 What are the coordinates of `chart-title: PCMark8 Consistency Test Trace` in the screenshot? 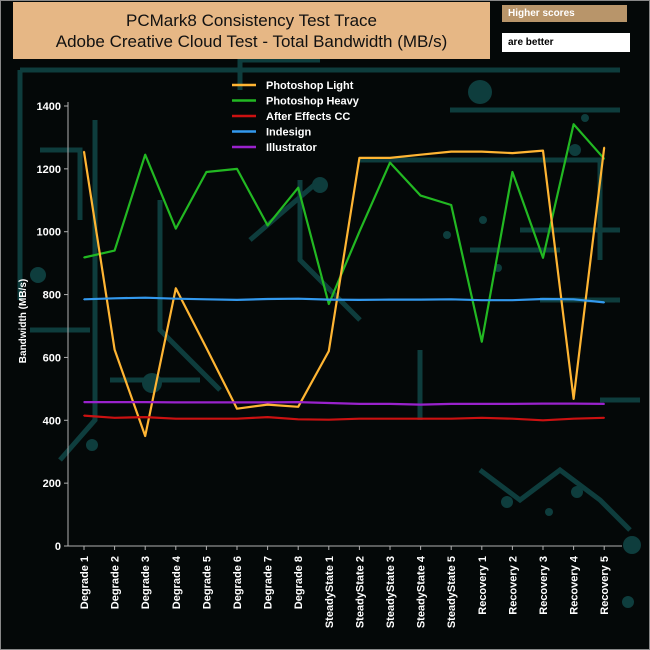 It's located at (251, 20).